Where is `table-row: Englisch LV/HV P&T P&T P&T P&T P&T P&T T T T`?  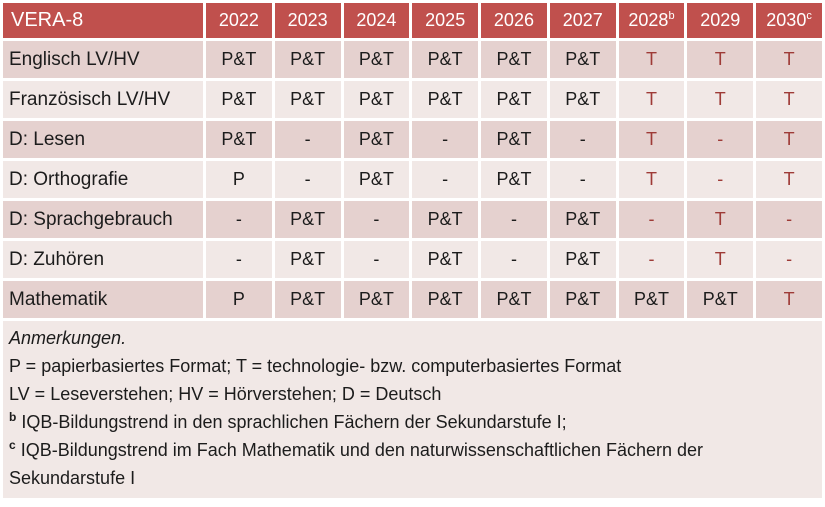
table-row: Englisch LV/HV P&T P&T P&T P&T P&T P&T T T T is located at coordinates (412, 59).